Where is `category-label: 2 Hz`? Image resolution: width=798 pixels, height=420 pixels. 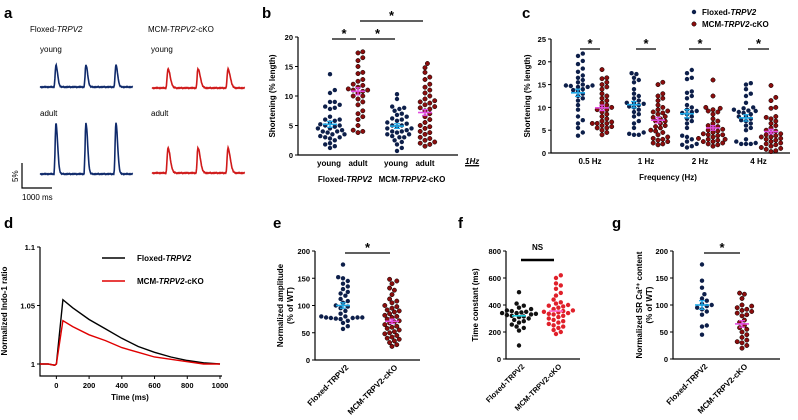 category-label: 2 Hz is located at coordinates (700, 161).